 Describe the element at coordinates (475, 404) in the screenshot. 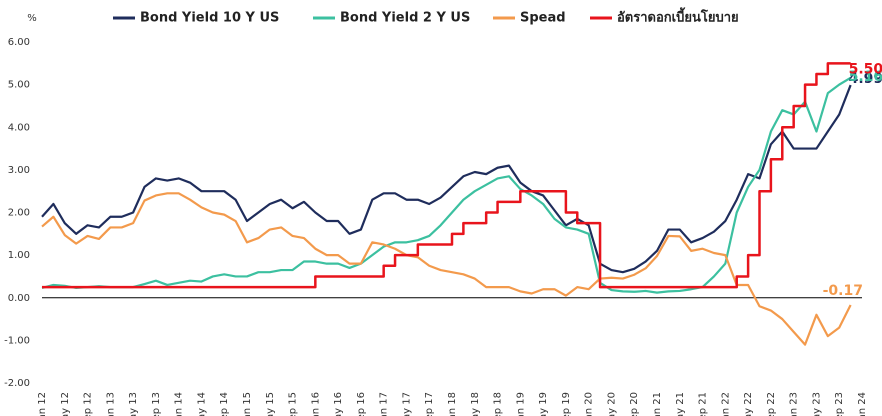

I see `x-tick-label: May 18` at that location.